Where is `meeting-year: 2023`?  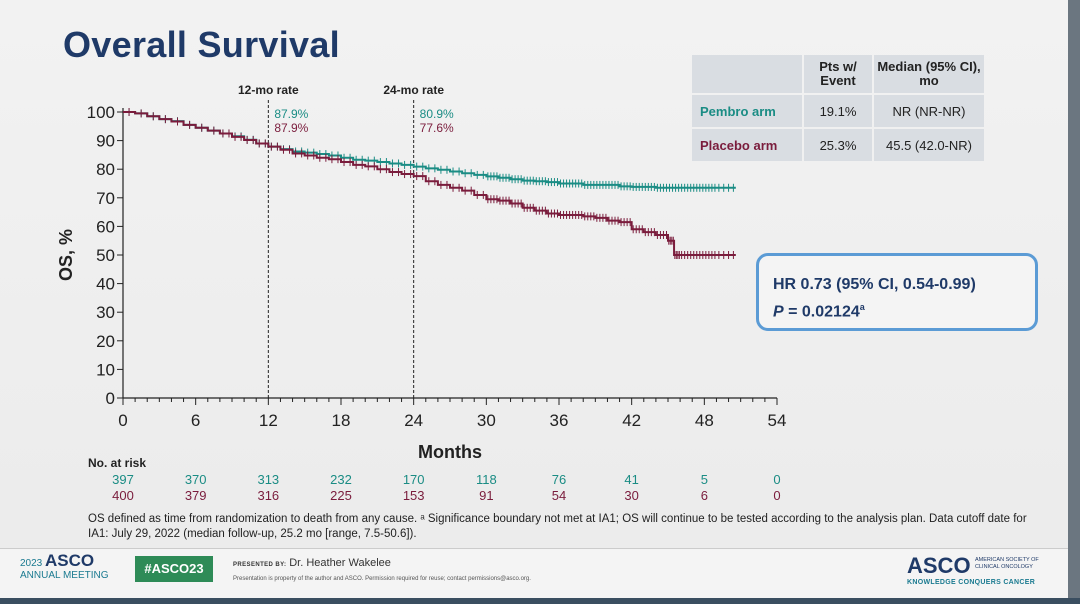
meeting-year: 2023 is located at coordinates (31, 563).